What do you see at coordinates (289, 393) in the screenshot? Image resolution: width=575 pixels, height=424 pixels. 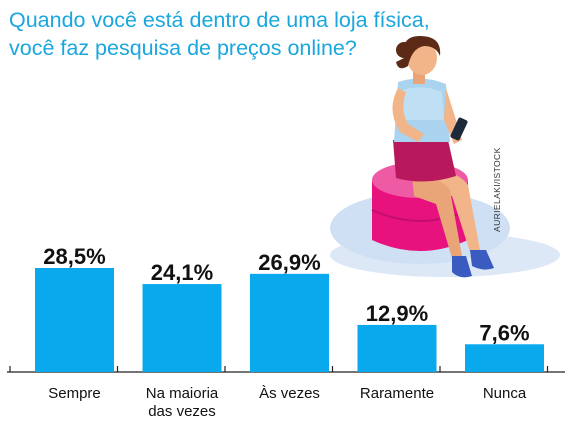 I see `category-label: Às vezes` at bounding box center [289, 393].